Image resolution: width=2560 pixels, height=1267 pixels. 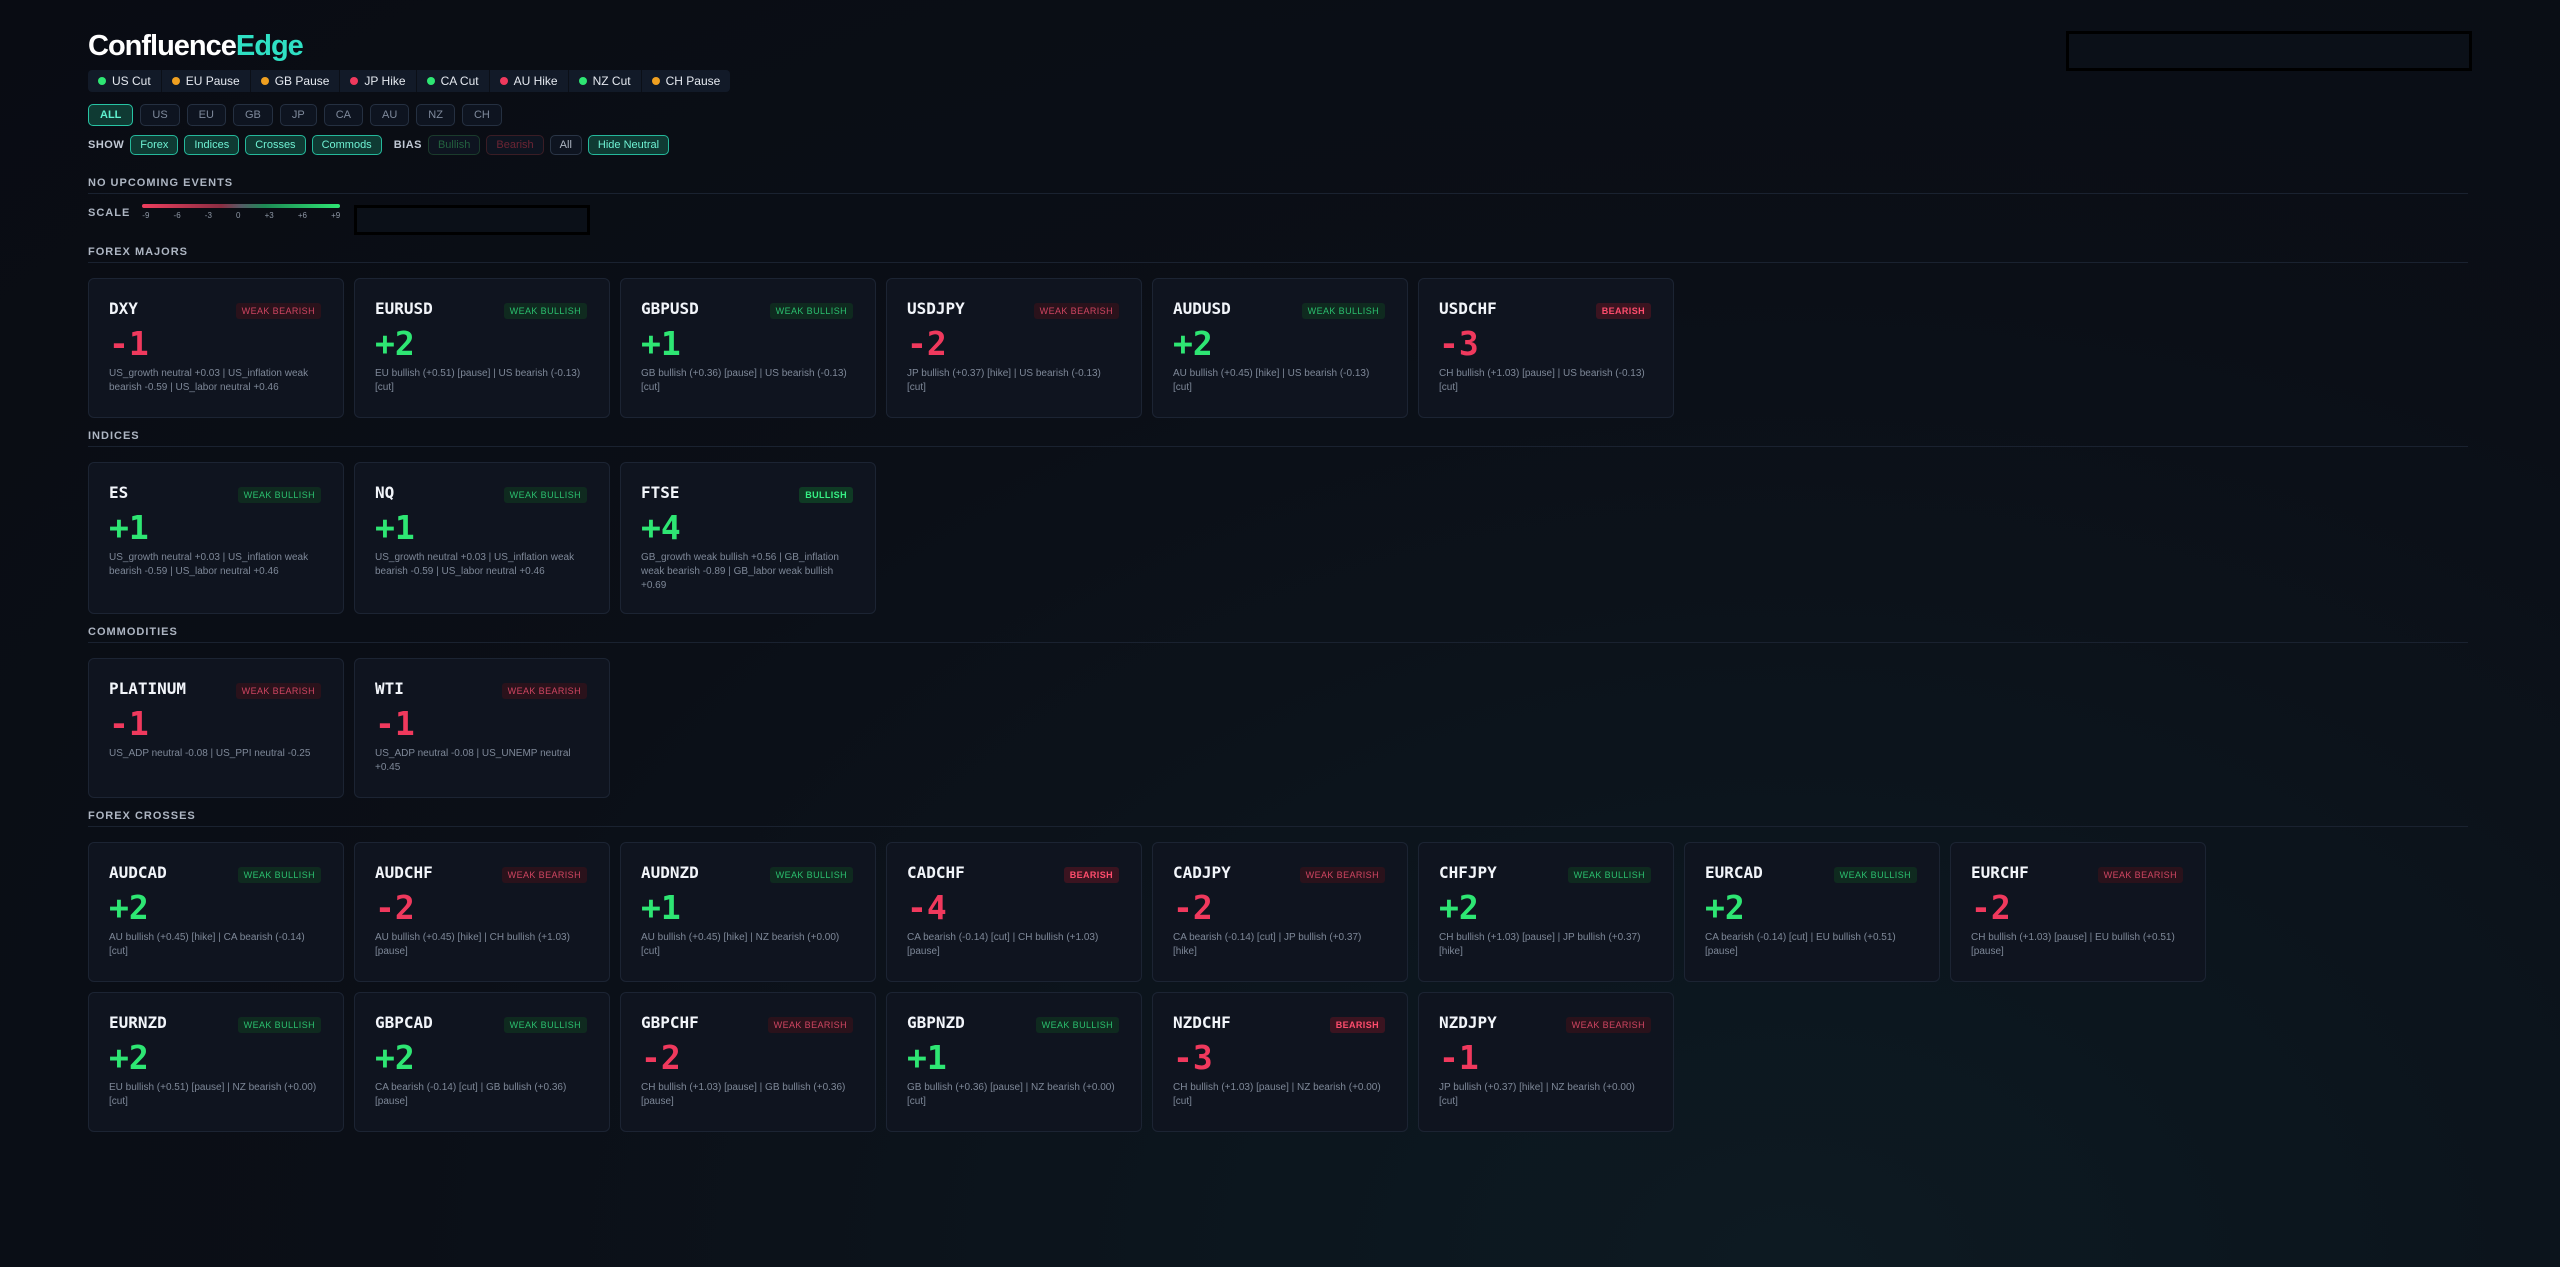 What do you see at coordinates (611, 81) in the screenshot?
I see `rate-label: NZ Cut` at bounding box center [611, 81].